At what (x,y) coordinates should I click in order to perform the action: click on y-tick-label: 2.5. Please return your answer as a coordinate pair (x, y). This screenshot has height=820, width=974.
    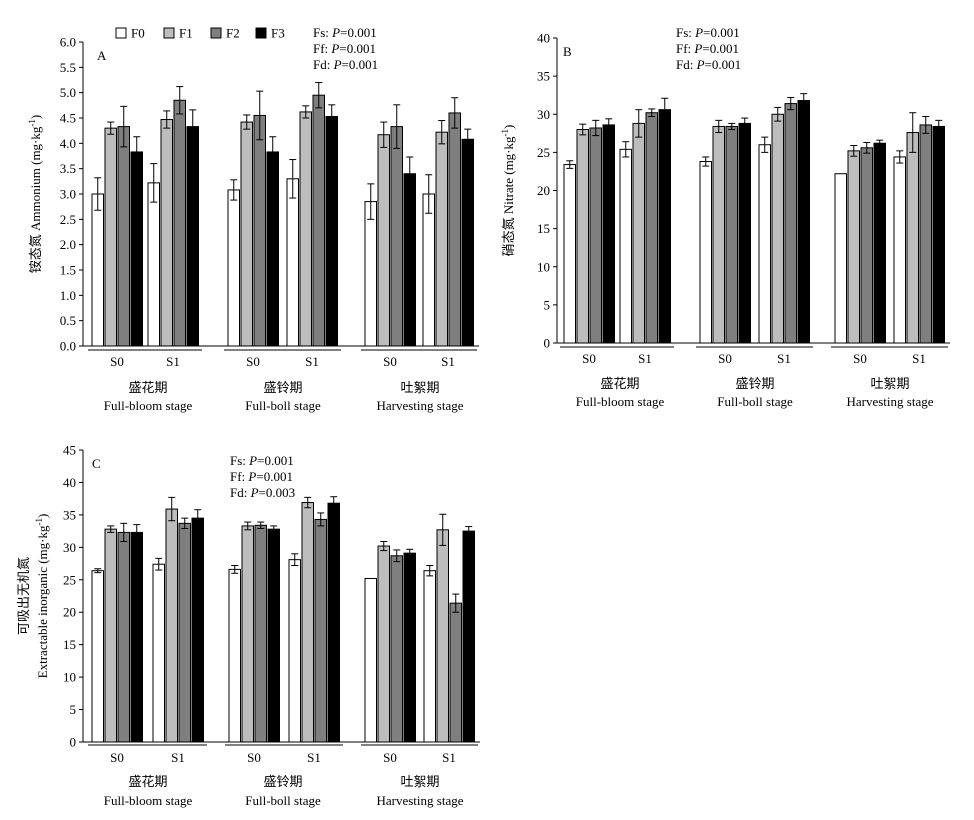
    Looking at the image, I should click on (68, 219).